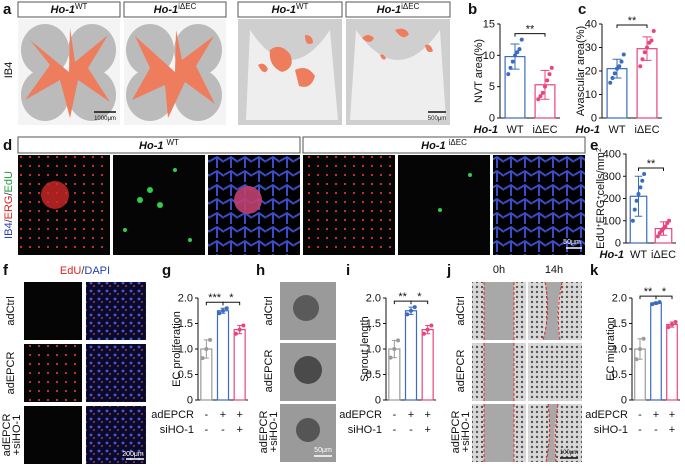 The image size is (685, 467). Describe the element at coordinates (360, 415) in the screenshot. I see `condition-label: adEPCR` at that location.